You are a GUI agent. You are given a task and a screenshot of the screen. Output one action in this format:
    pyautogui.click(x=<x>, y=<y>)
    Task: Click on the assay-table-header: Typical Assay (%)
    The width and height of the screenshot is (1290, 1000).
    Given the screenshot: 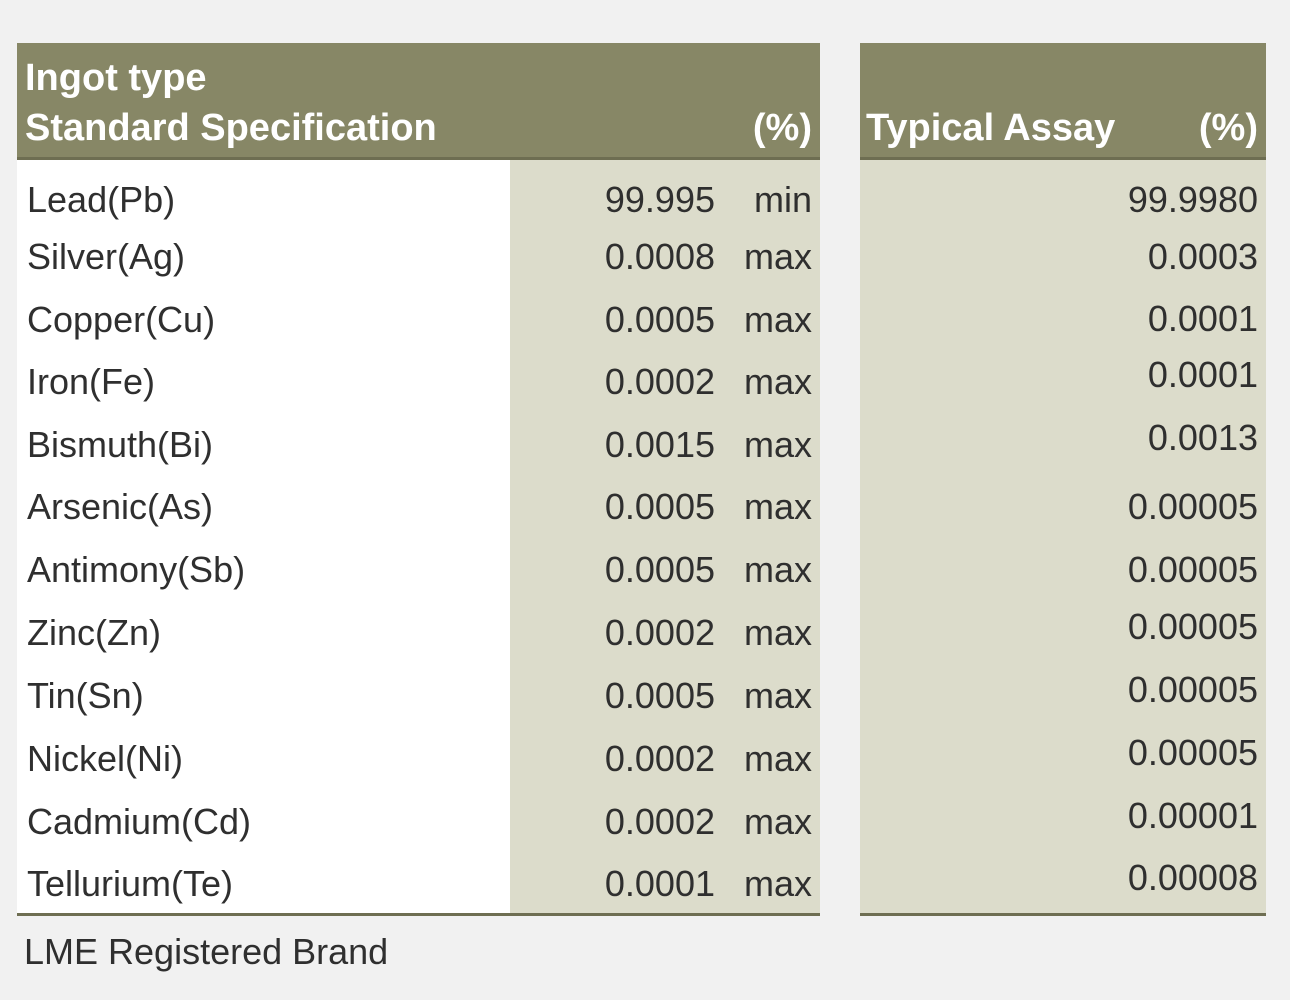 What is the action you would take?
    pyautogui.click(x=1063, y=101)
    